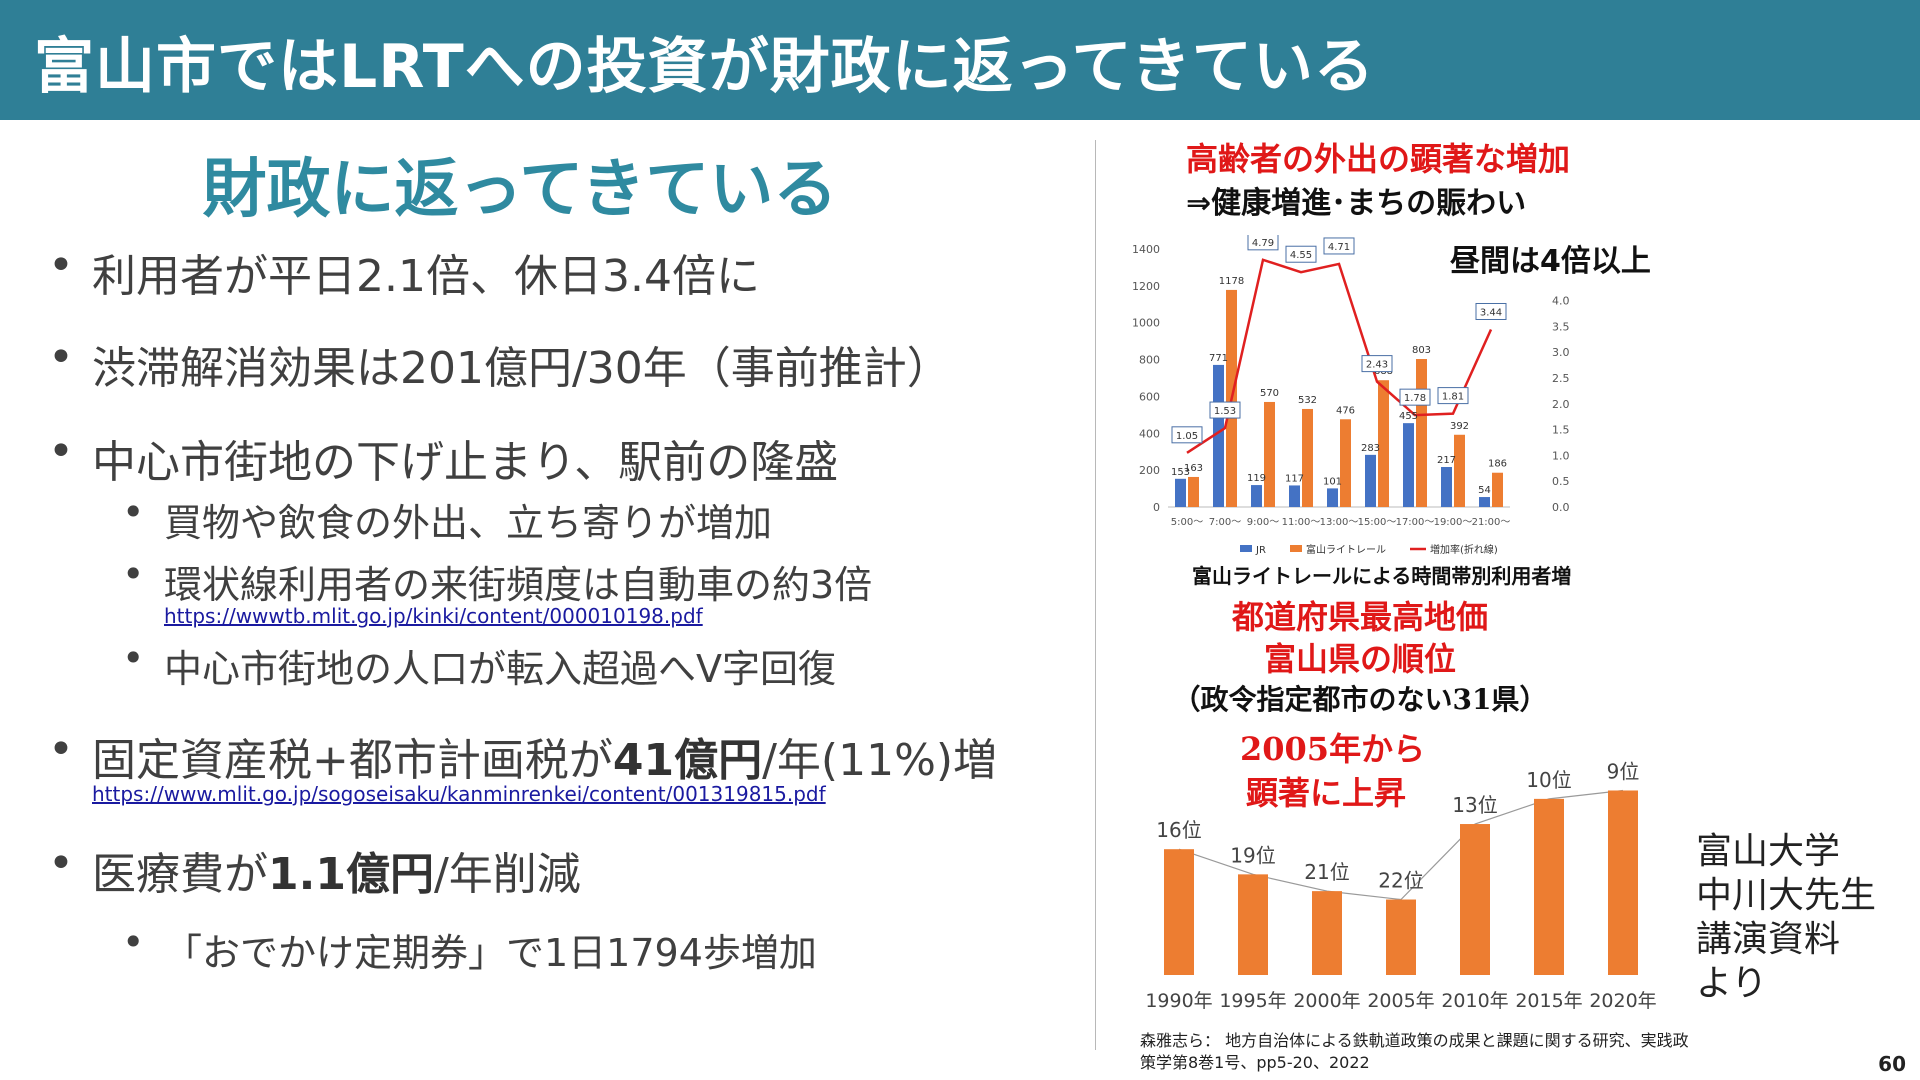 Image resolution: width=1920 pixels, height=1080 pixels. What do you see at coordinates (1356, 203) in the screenshot?
I see `health-heading: ⇒健康増進･まちの賑わい` at bounding box center [1356, 203].